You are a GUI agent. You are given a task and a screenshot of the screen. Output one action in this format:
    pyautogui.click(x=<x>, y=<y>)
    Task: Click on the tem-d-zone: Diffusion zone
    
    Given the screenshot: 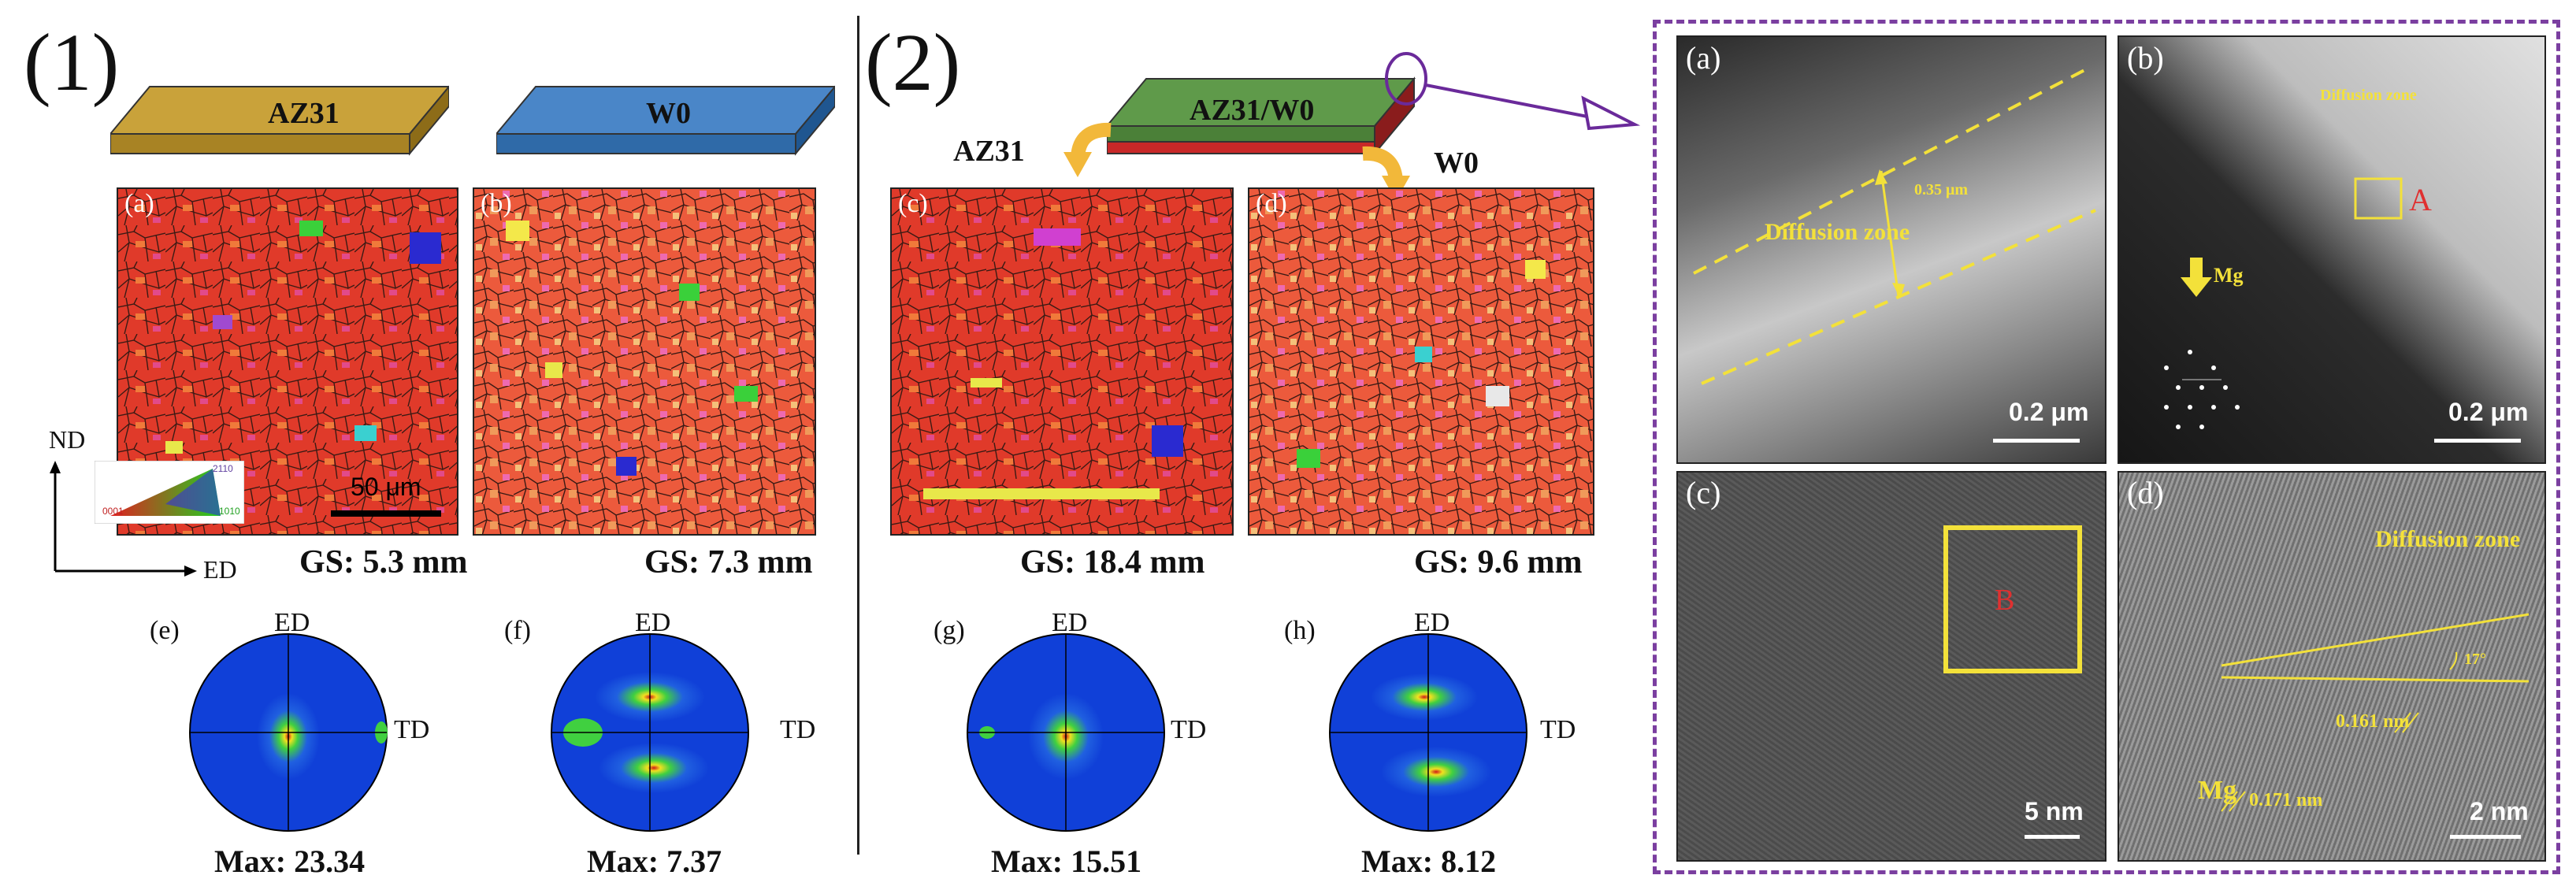 What is the action you would take?
    pyautogui.click(x=2448, y=539)
    